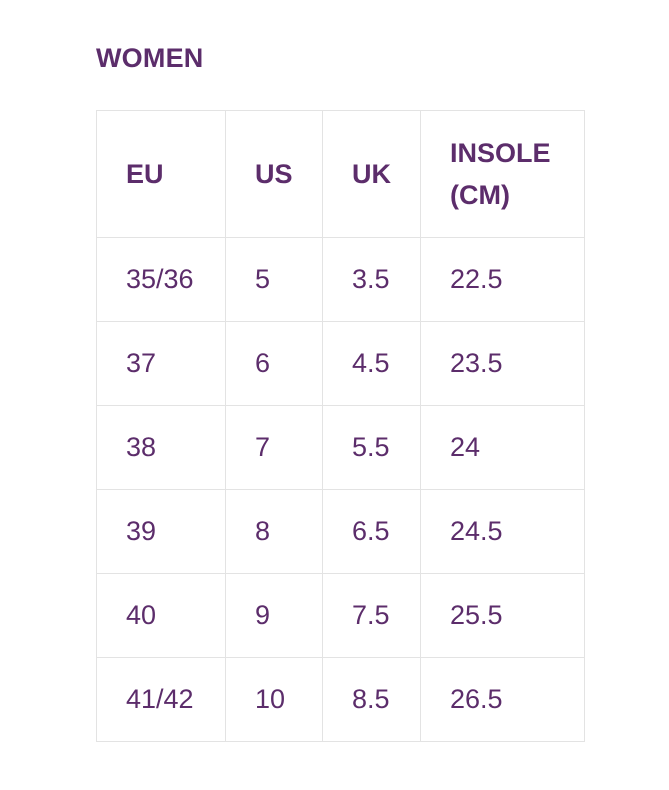 This screenshot has height=790, width=669. What do you see at coordinates (161, 615) in the screenshot?
I see `cell-eu: 40` at bounding box center [161, 615].